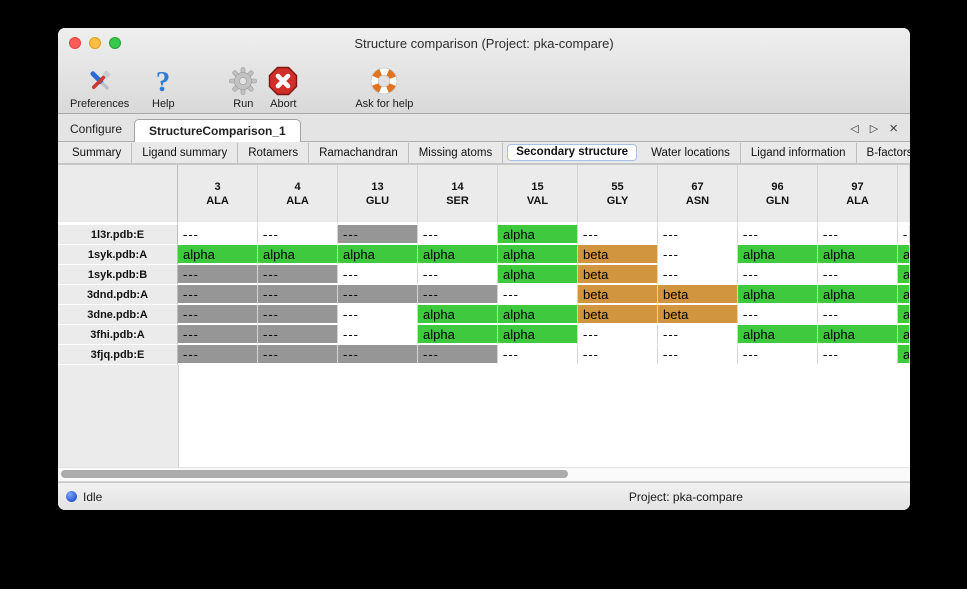 The image size is (967, 589). What do you see at coordinates (96, 129) in the screenshot?
I see `tab-configure: Configure` at bounding box center [96, 129].